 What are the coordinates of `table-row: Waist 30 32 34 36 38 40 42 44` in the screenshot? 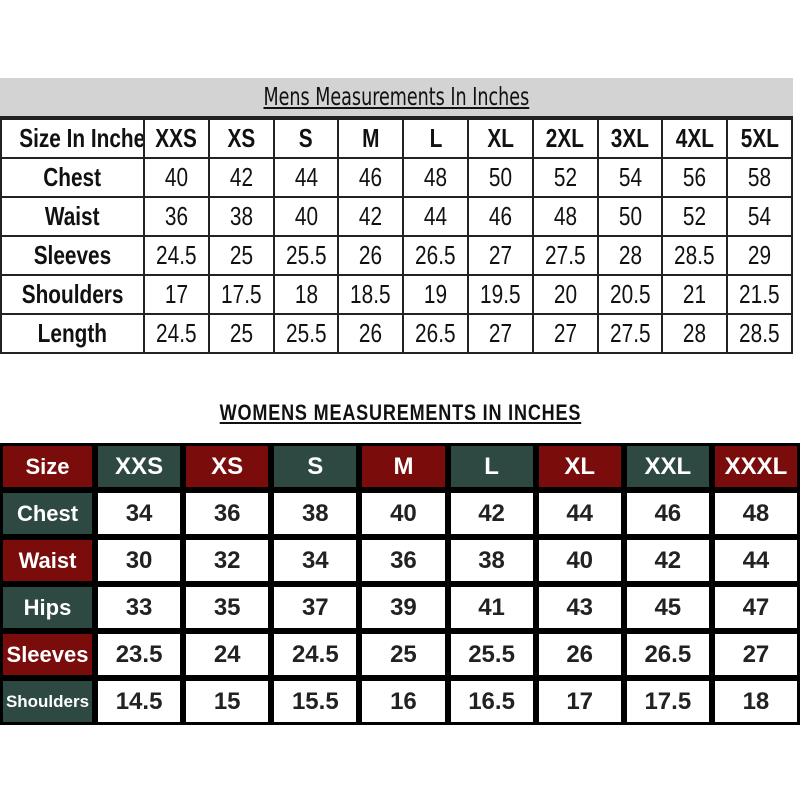 It's located at (400, 560).